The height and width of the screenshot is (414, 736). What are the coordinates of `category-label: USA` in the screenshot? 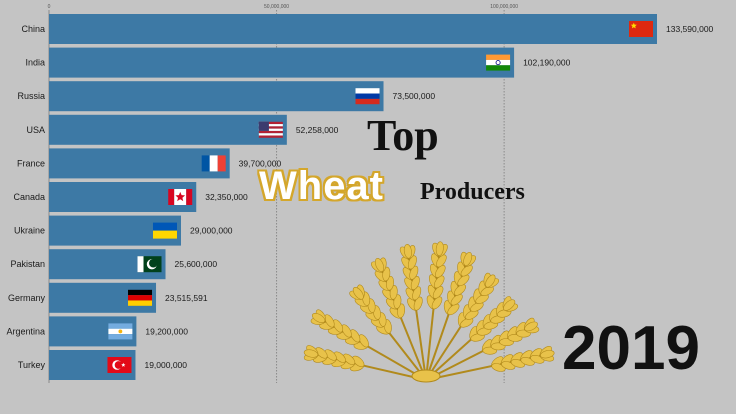 It's located at (35, 130).